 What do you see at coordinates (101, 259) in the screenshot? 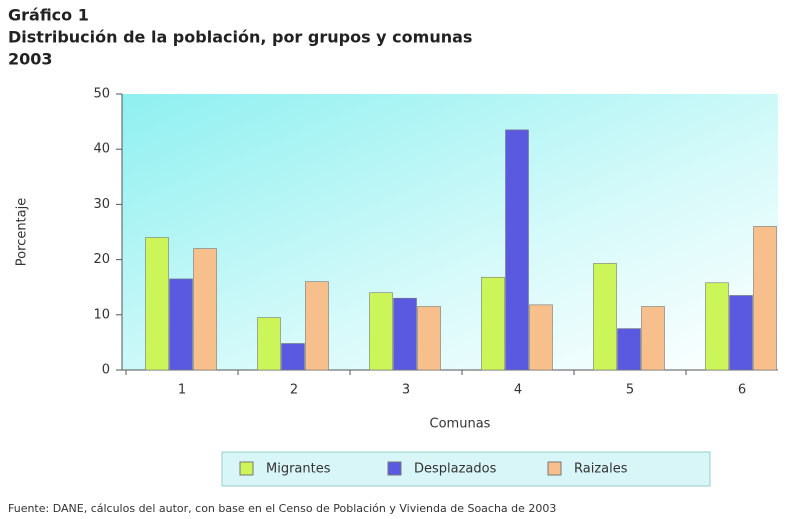
I see `y-tick-label: 20` at bounding box center [101, 259].